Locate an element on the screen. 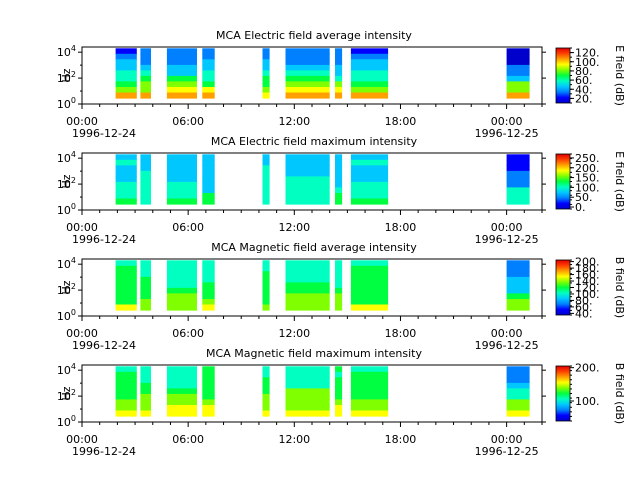  x-date-label: 1996-12-24 is located at coordinates (104, 345).